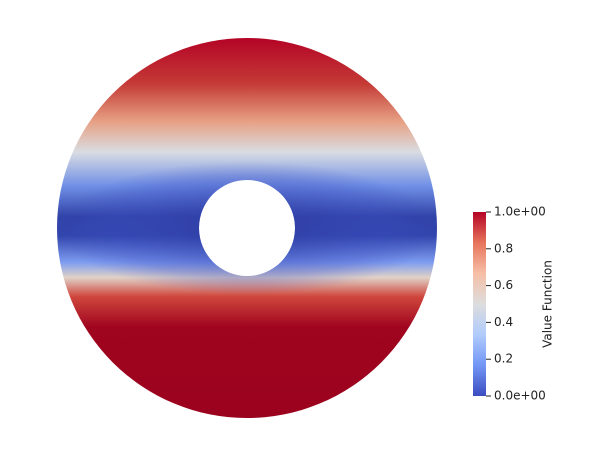  I want to click on colorbar-tick-label: 0.0e+00, so click(520, 396).